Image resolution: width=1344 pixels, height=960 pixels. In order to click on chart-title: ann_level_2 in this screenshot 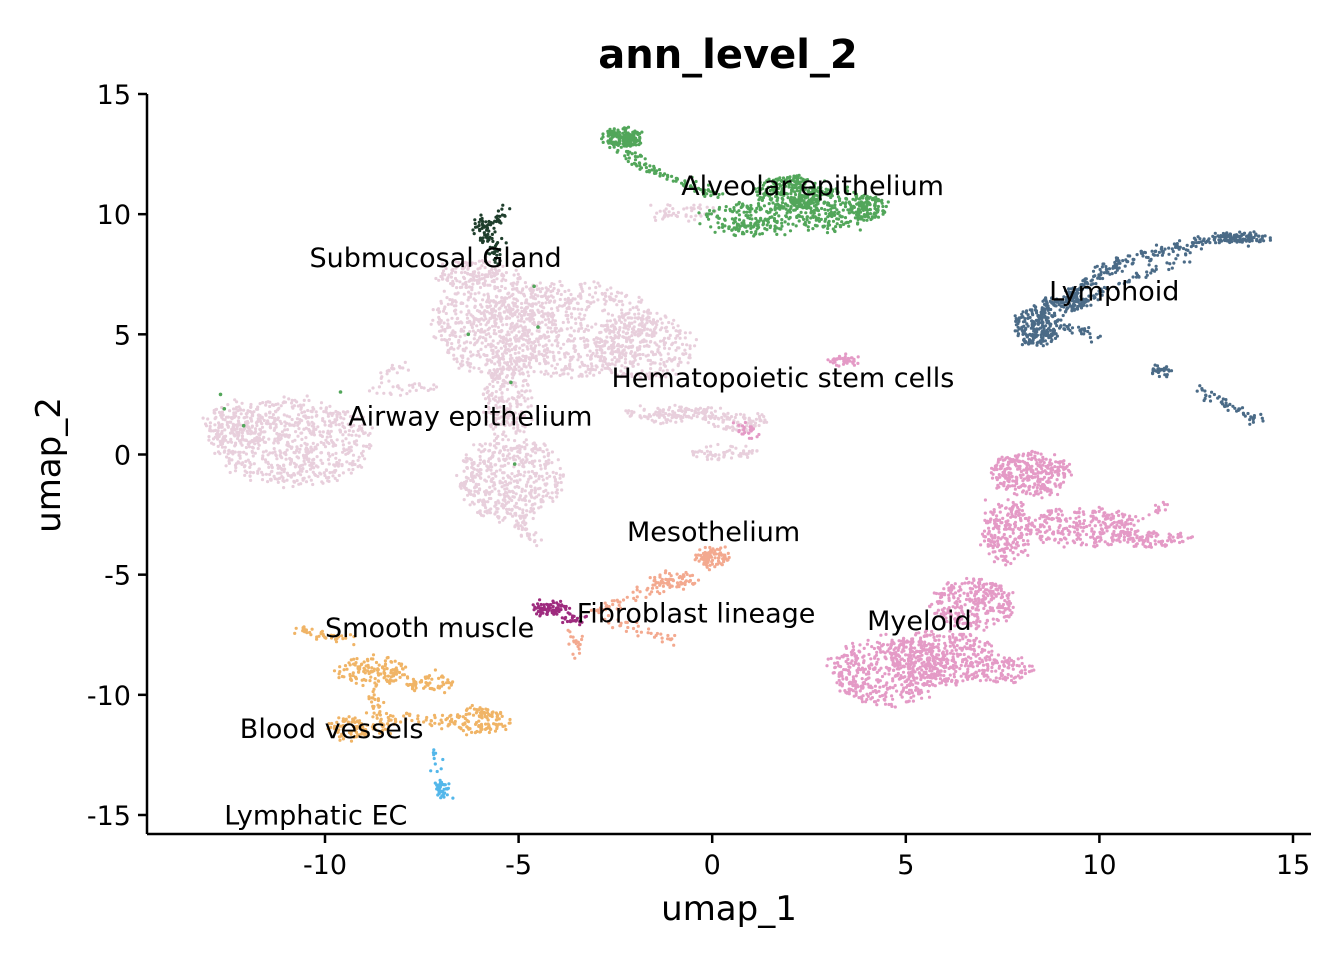, I will do `click(728, 55)`.